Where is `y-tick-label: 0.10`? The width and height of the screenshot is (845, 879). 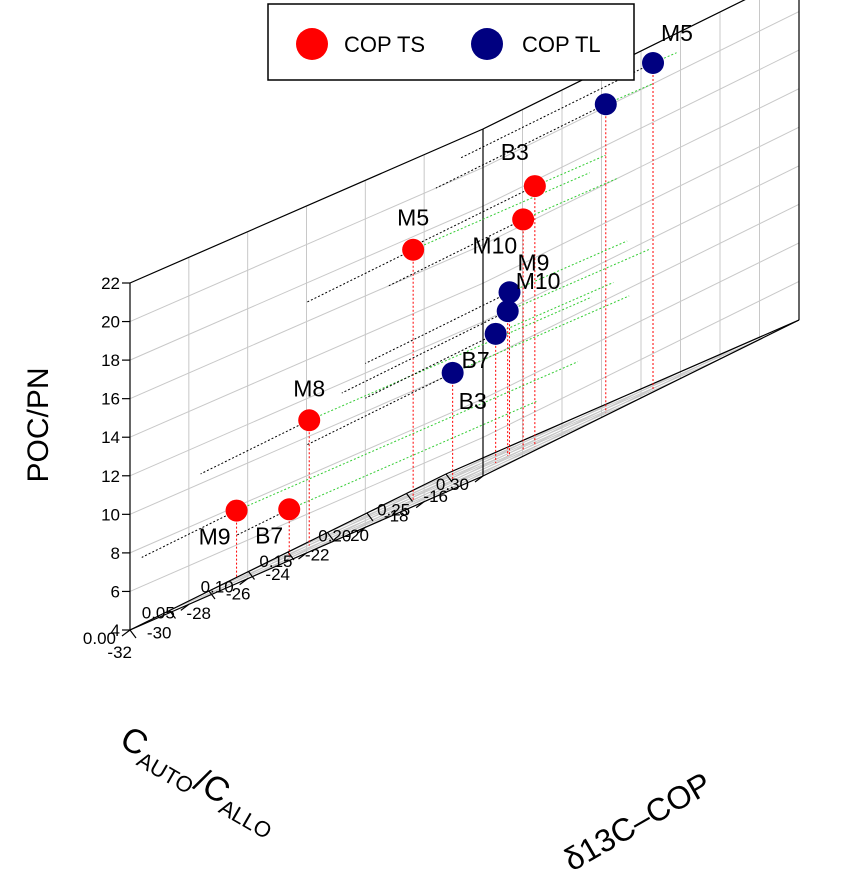
y-tick-label: 0.10 is located at coordinates (217, 587).